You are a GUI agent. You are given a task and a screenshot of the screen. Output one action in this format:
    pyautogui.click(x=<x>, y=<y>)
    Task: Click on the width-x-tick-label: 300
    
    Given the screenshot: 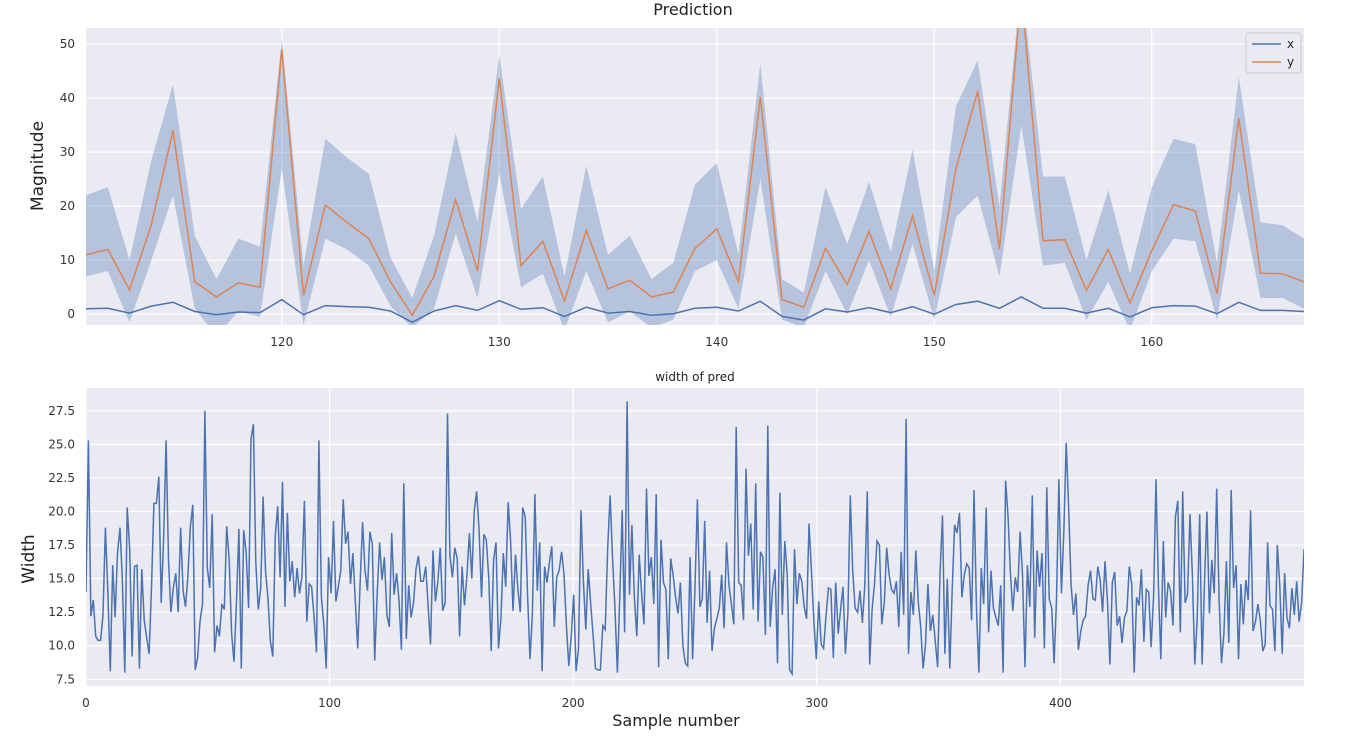 What is the action you would take?
    pyautogui.click(x=816, y=703)
    